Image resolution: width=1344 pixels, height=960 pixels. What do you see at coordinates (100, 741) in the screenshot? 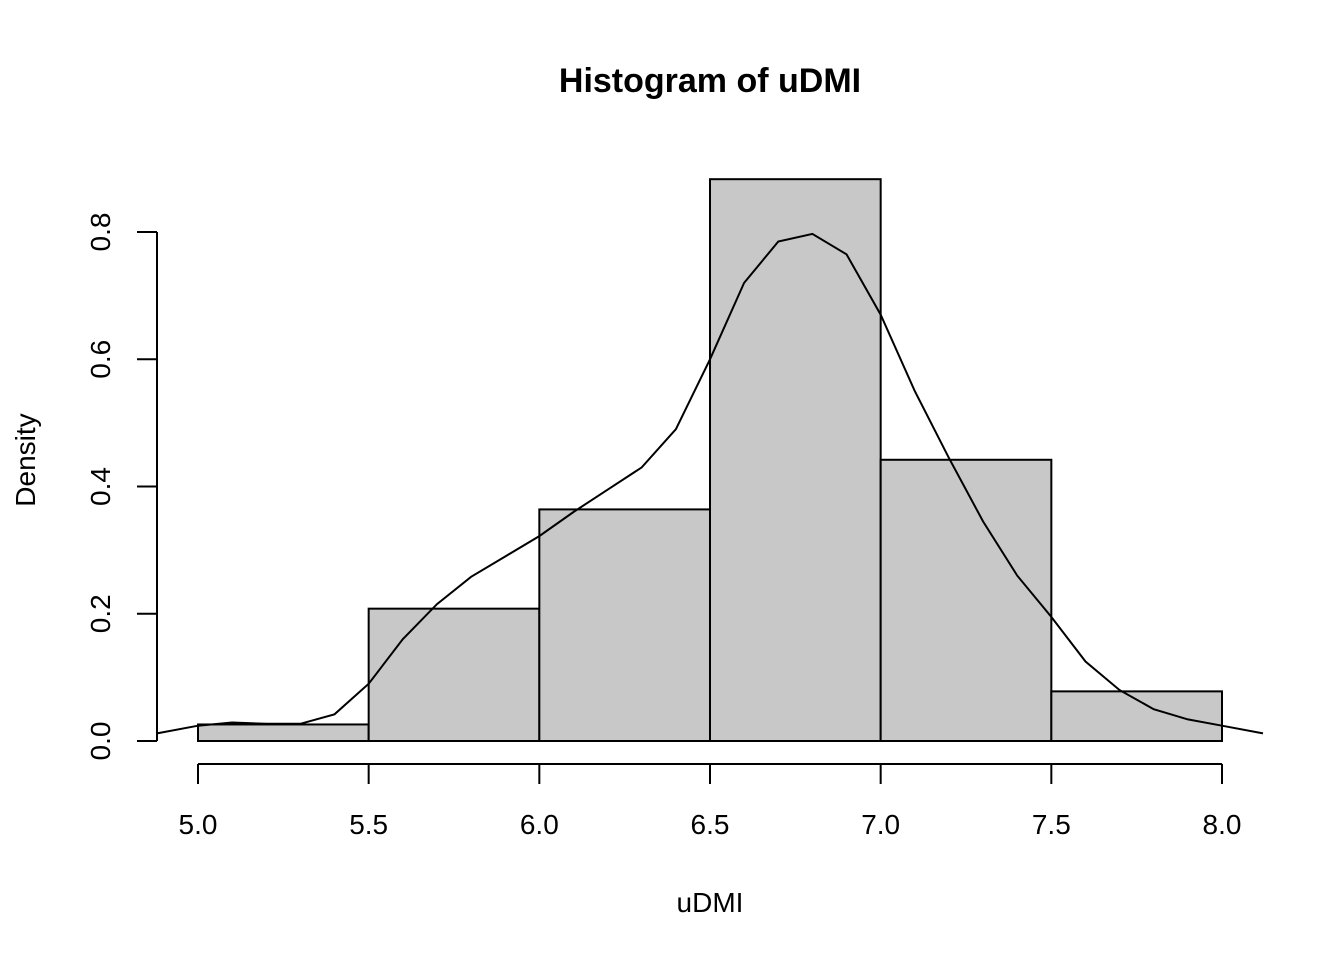
I see `y-tick-label: 0.0` at bounding box center [100, 741].